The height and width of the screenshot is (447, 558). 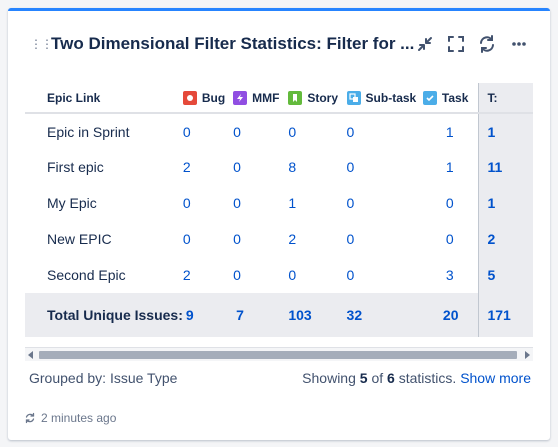 What do you see at coordinates (416, 378) in the screenshot?
I see `showing-summary: Showing 5 of 6 statistics. Show more` at bounding box center [416, 378].